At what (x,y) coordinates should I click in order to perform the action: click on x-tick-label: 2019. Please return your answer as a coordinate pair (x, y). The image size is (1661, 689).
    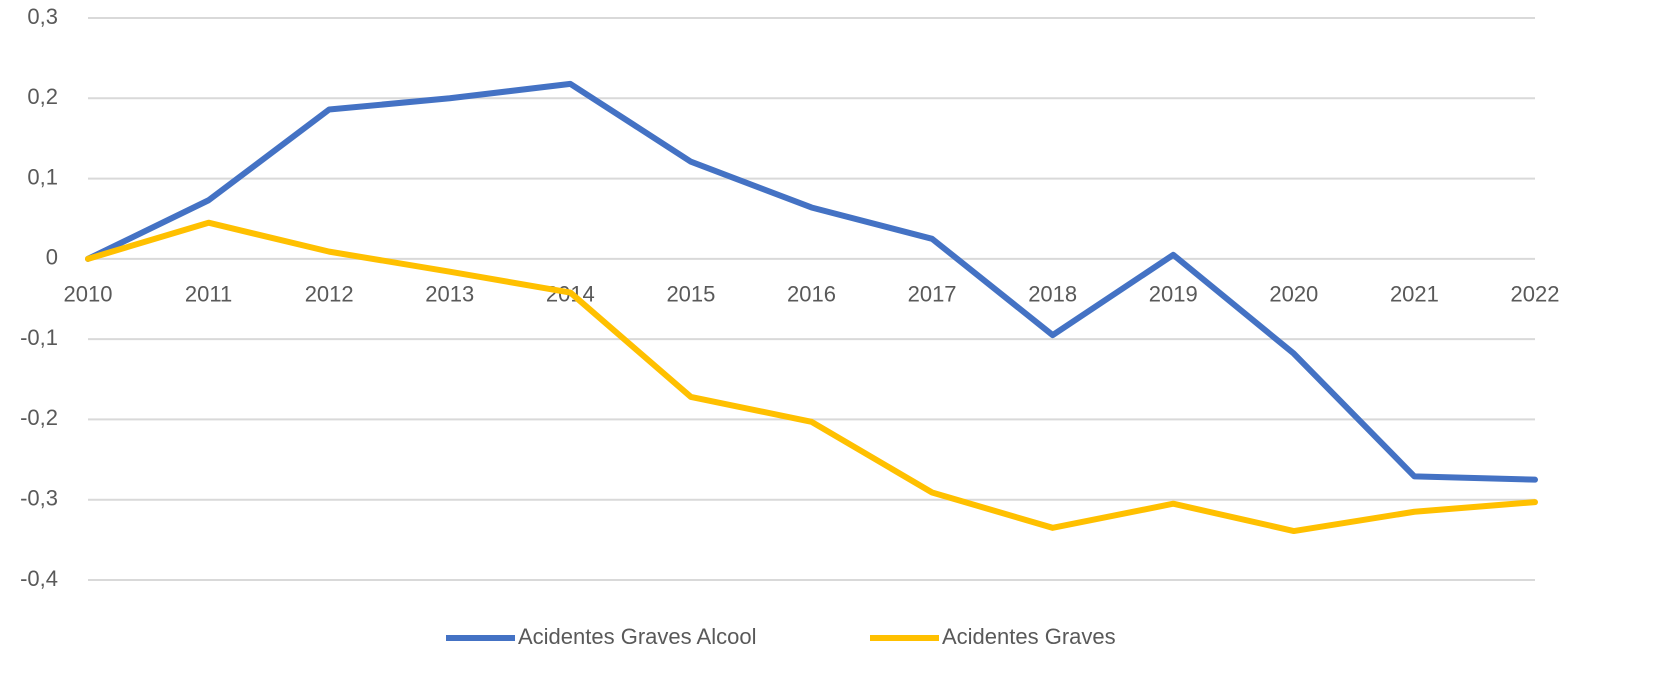
    Looking at the image, I should click on (1173, 294).